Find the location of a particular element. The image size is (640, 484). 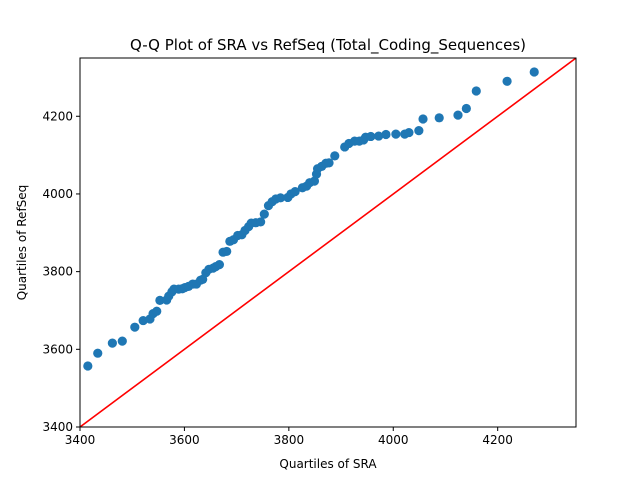

x-axis-label: Quartiles of SRA is located at coordinates (328, 464).